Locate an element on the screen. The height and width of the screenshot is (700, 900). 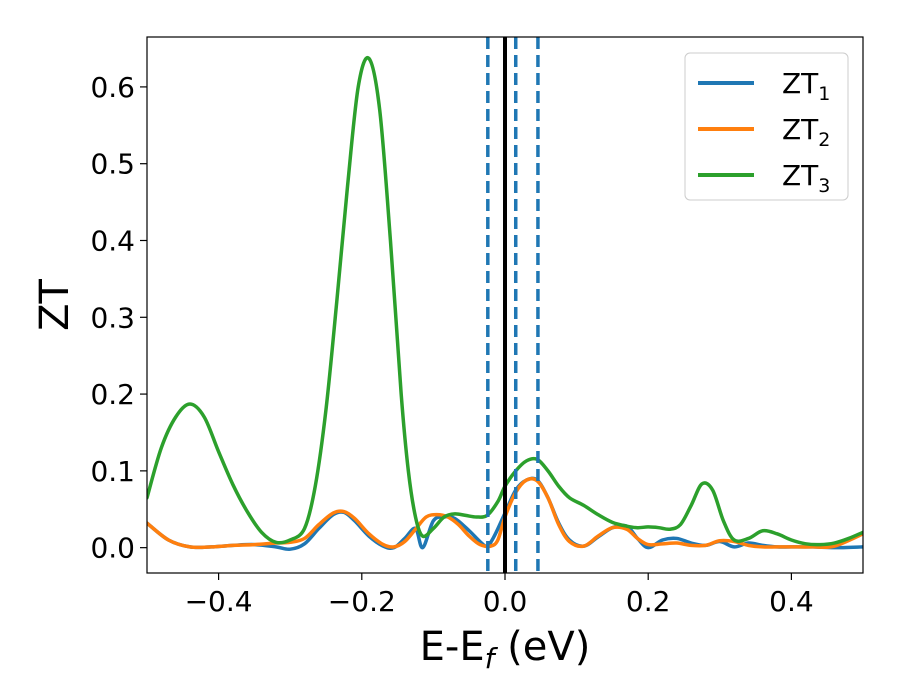
y-tick-label: 0.6 is located at coordinates (112, 87).